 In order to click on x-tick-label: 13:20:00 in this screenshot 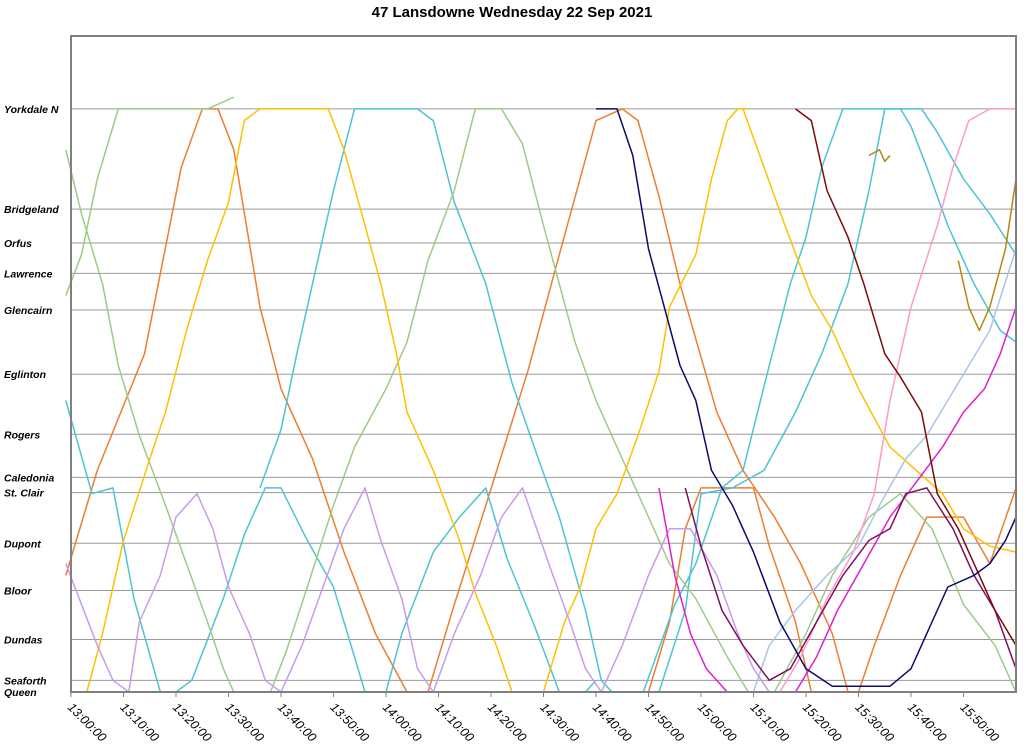, I will do `click(192, 722)`.